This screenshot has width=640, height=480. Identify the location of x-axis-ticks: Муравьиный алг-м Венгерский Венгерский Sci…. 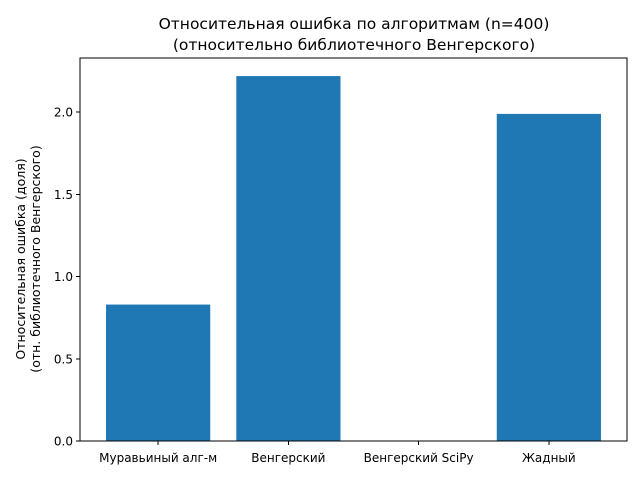
(337, 453).